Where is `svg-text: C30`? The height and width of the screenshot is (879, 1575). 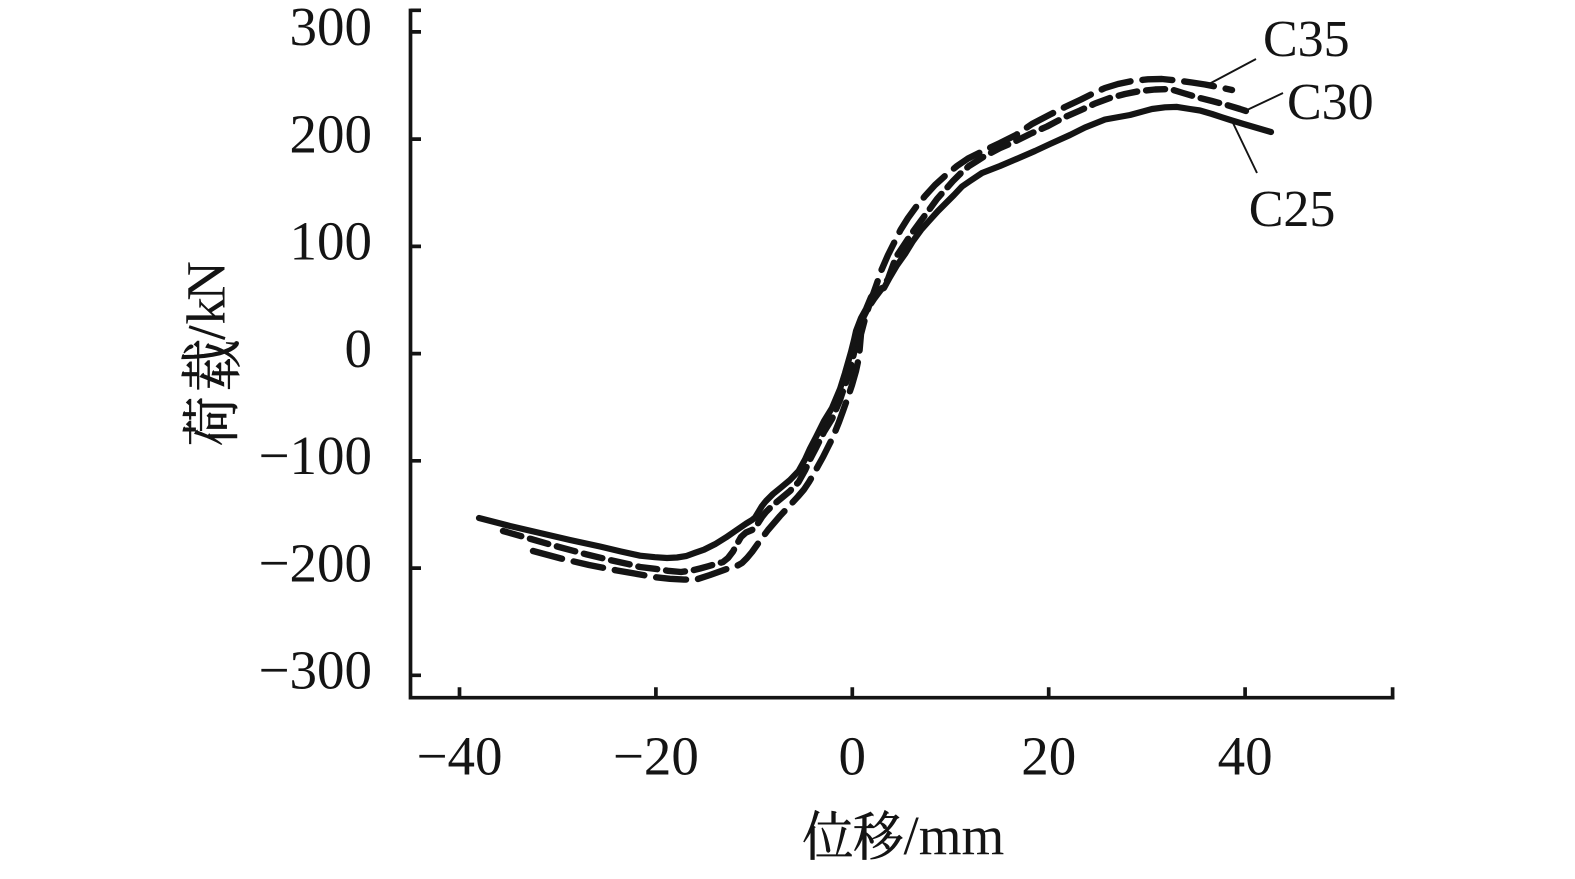
svg-text: C30 is located at coordinates (1330, 102).